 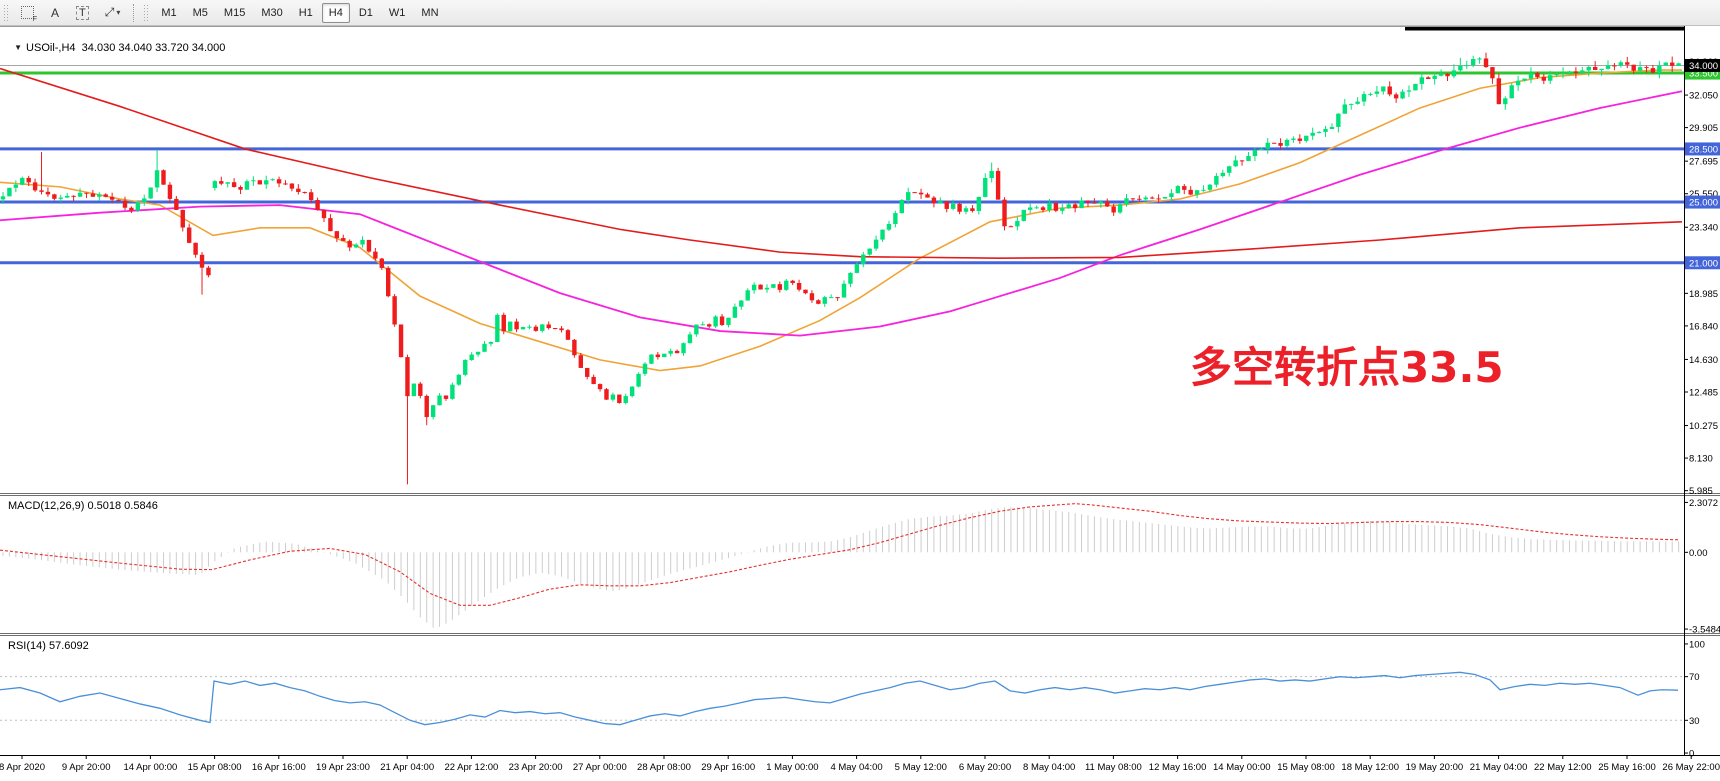 What do you see at coordinates (48, 646) in the screenshot?
I see `rsi-indicator-label: RSI(14) 57.6092` at bounding box center [48, 646].